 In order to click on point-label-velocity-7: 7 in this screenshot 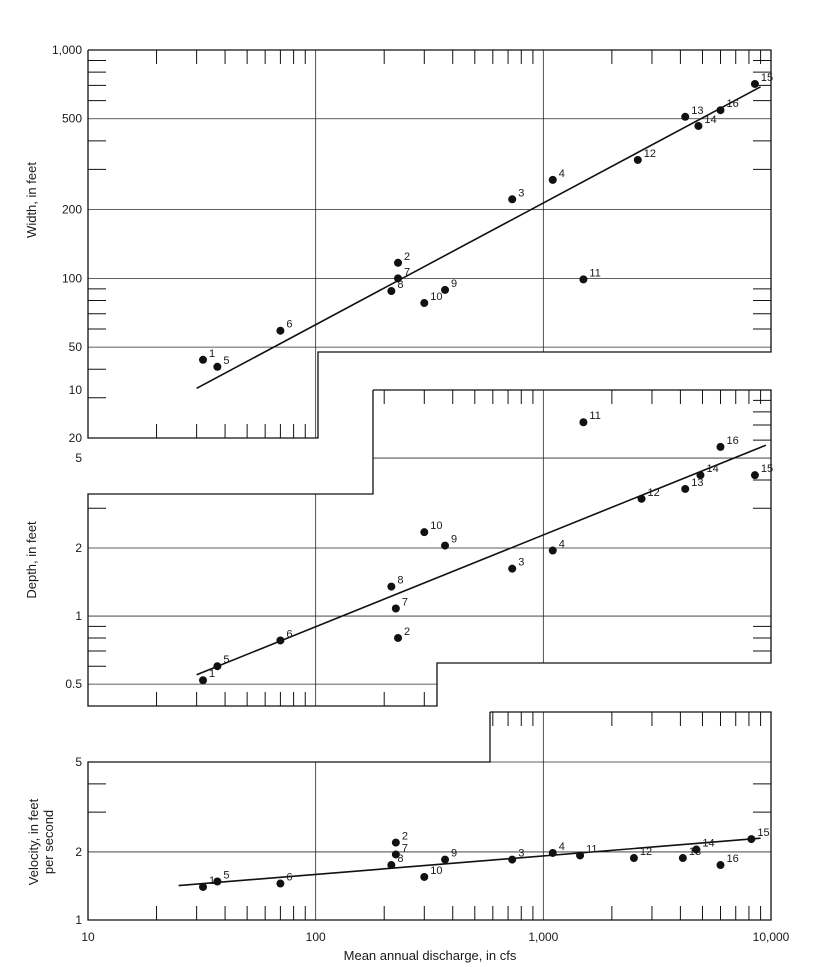, I will do `click(405, 848)`.